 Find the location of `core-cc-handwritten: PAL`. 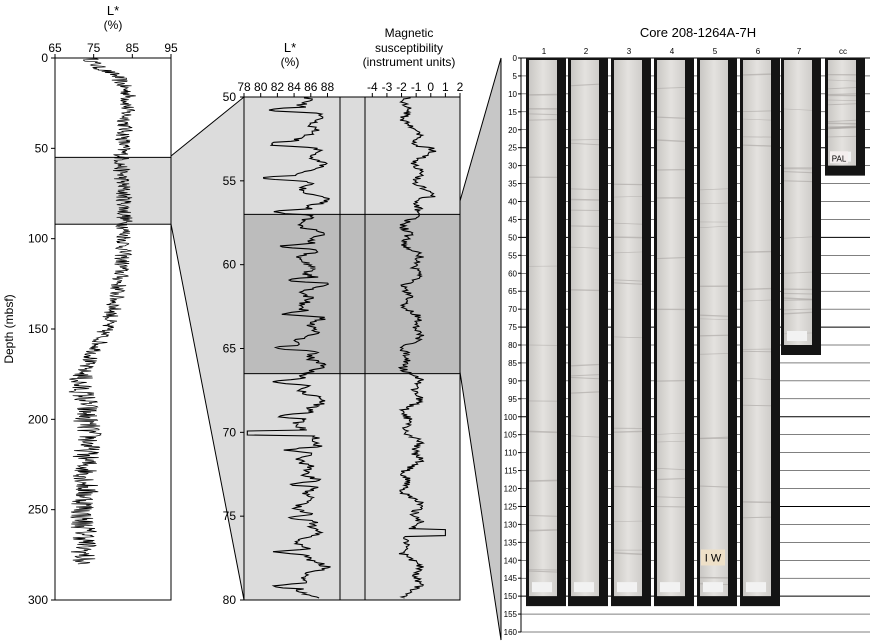

core-cc-handwritten: PAL is located at coordinates (839, 158).